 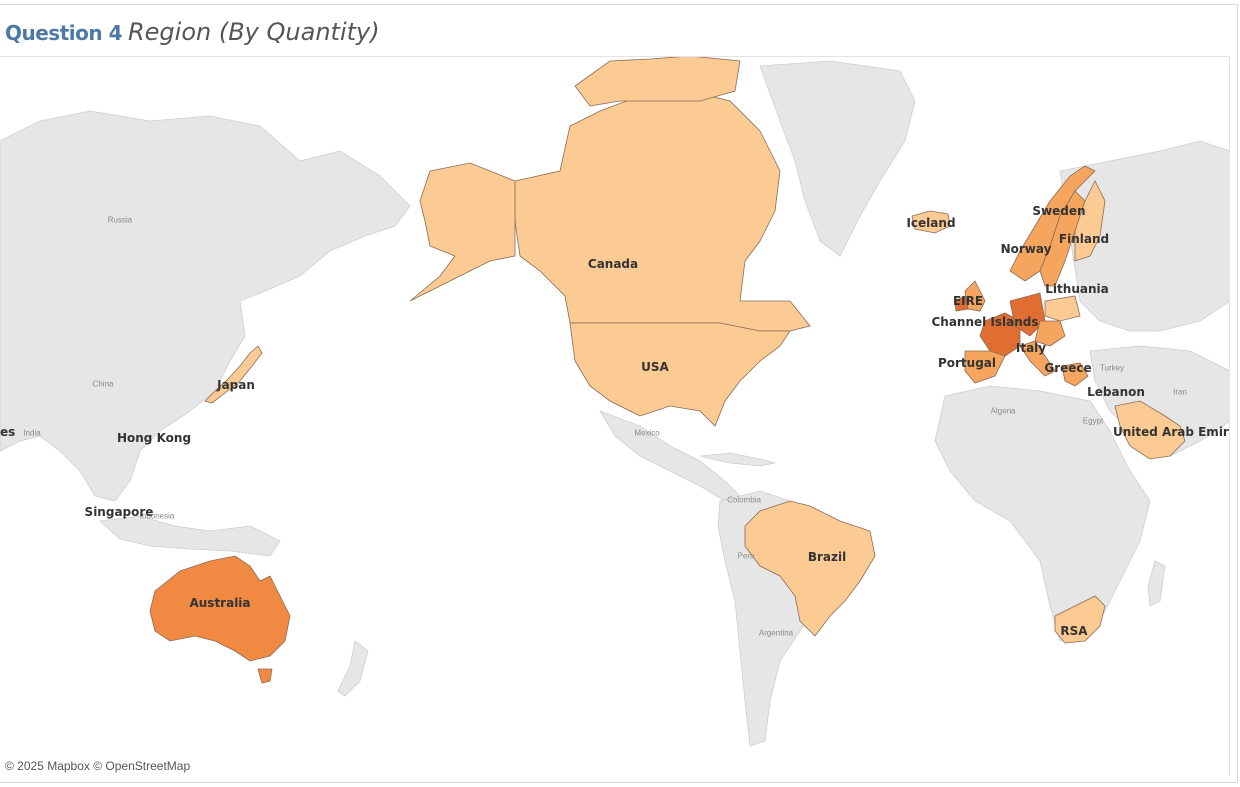 What do you see at coordinates (265, 676) in the screenshot?
I see `region-shape-tasmania` at bounding box center [265, 676].